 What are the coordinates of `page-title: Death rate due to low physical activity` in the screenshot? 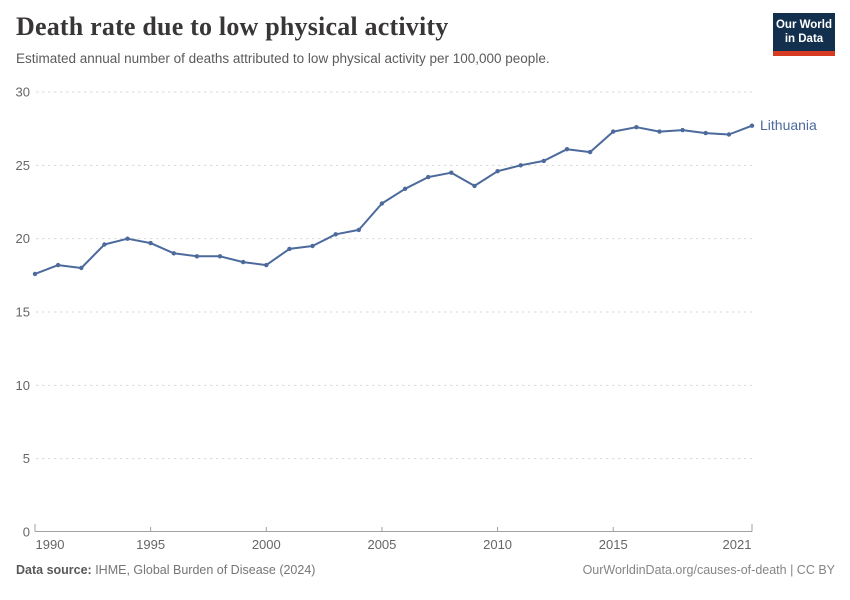 It's located at (232, 26).